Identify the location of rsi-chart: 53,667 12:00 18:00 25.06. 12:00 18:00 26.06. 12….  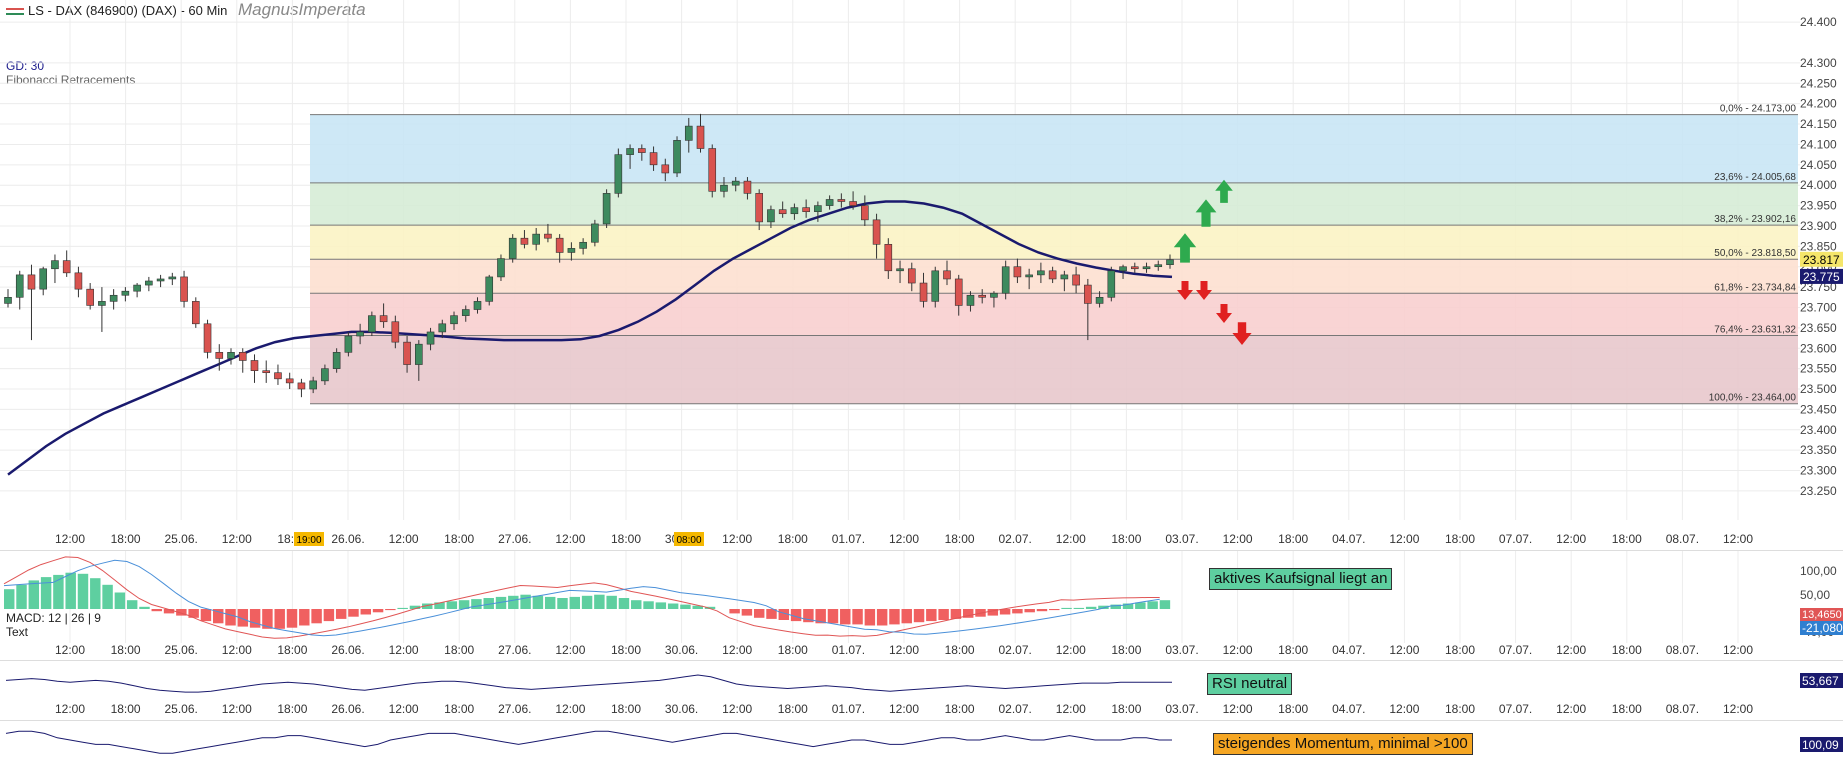
(921, 691).